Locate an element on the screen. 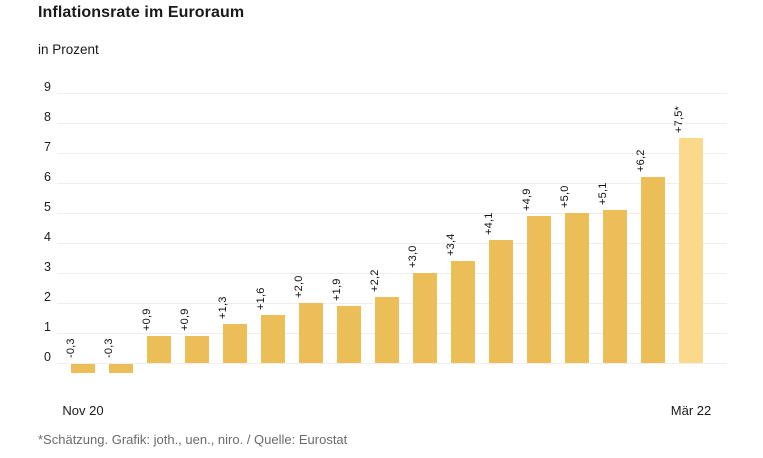  bar-value-label-7: +1,9 is located at coordinates (337, 289).